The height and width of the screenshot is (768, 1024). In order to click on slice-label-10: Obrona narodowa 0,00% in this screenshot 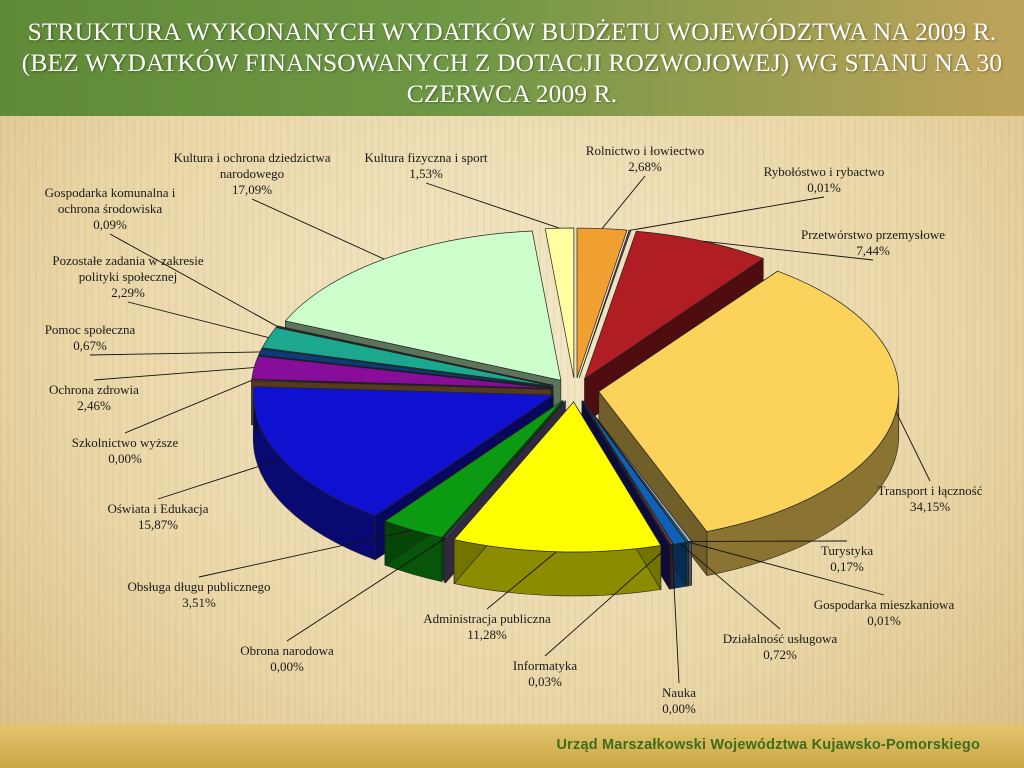, I will do `click(287, 658)`.